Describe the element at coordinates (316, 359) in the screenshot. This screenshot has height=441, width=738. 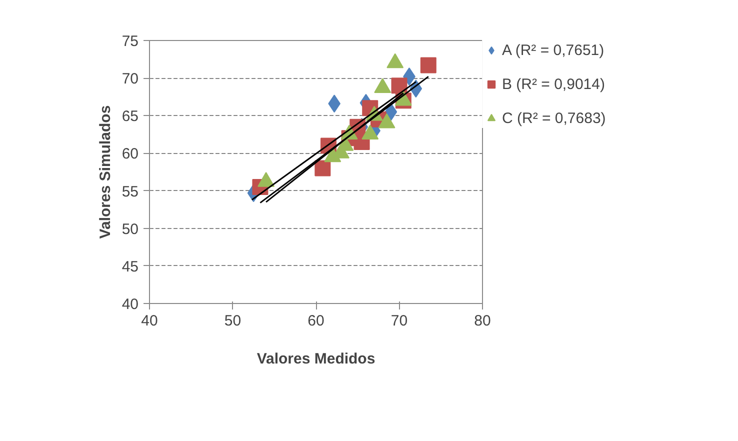
I see `x-axis-title: Valores Medidos` at that location.